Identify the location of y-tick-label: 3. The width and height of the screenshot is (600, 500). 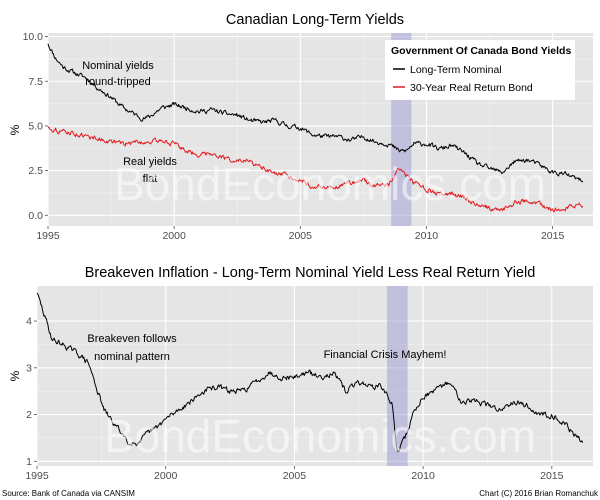
(29, 368).